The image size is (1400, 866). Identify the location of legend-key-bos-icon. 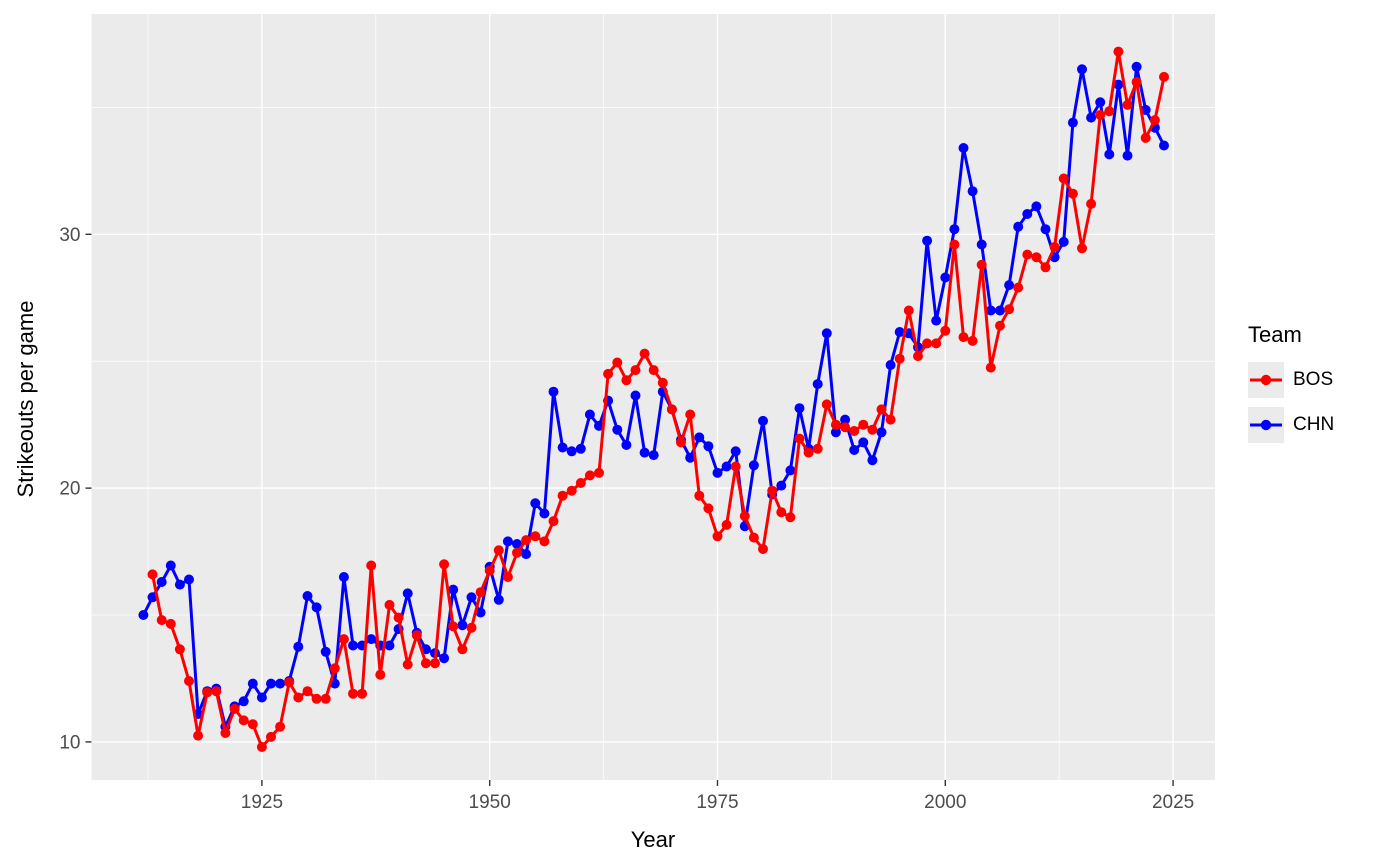
(1266, 380).